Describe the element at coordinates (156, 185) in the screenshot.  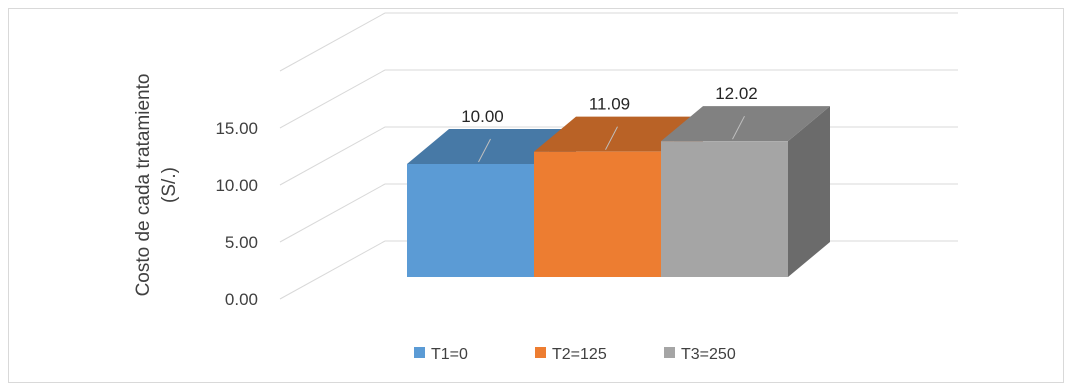
I see `y-axis-title: Costo de cada tratamiento (S/.)` at that location.